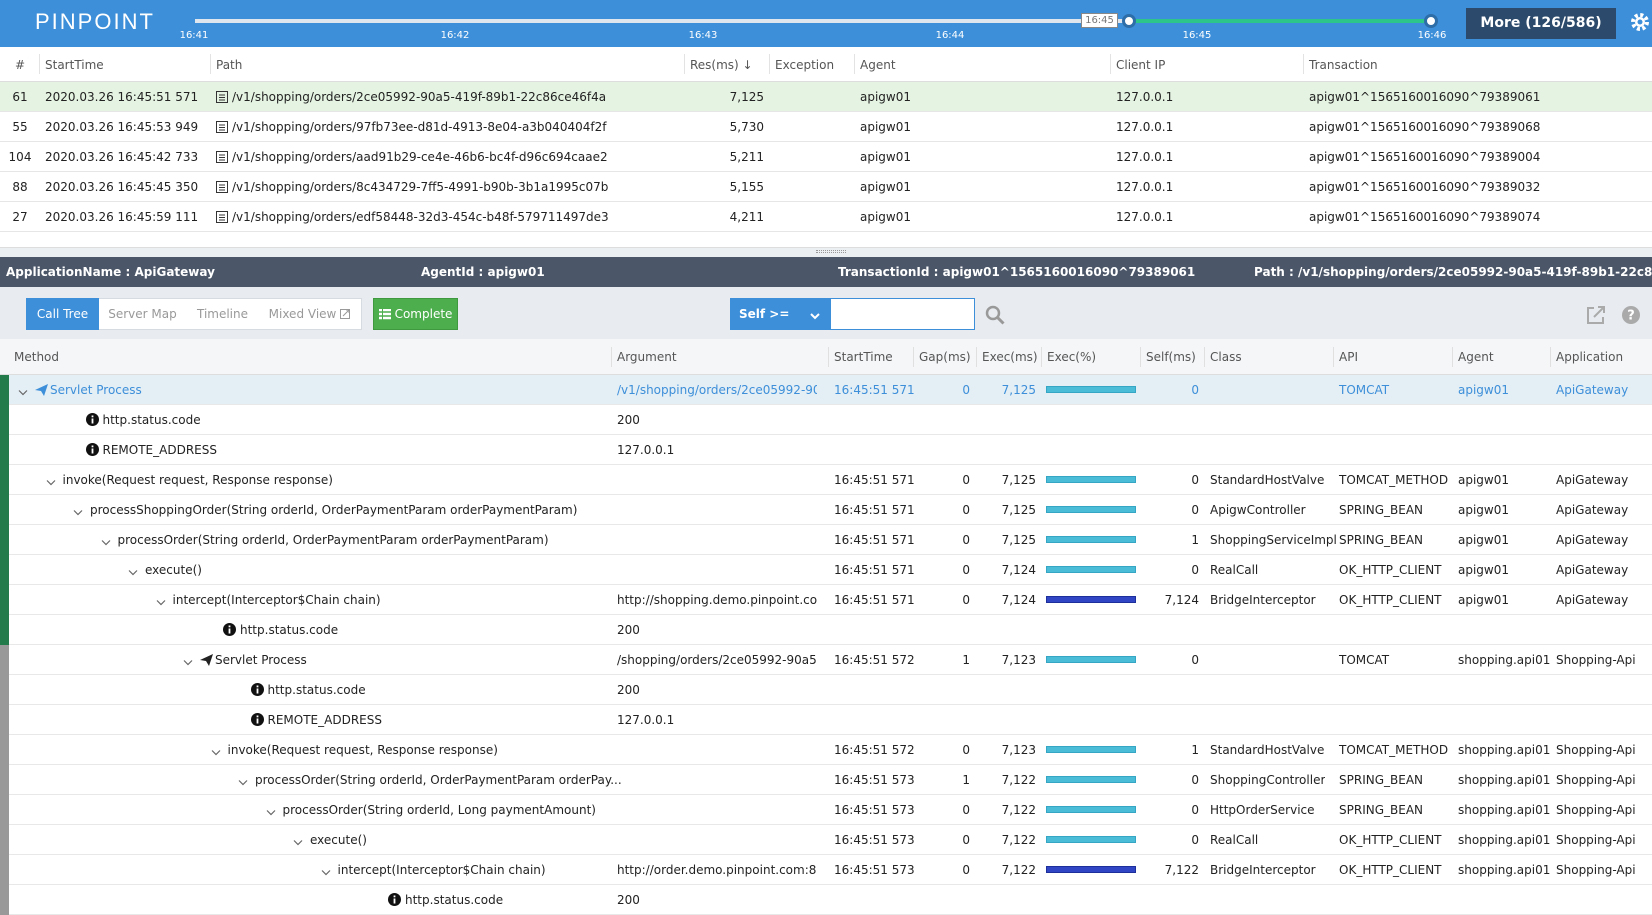 Image resolution: width=1652 pixels, height=915 pixels. Describe the element at coordinates (1589, 357) in the screenshot. I see `tree-column-header: Application` at that location.